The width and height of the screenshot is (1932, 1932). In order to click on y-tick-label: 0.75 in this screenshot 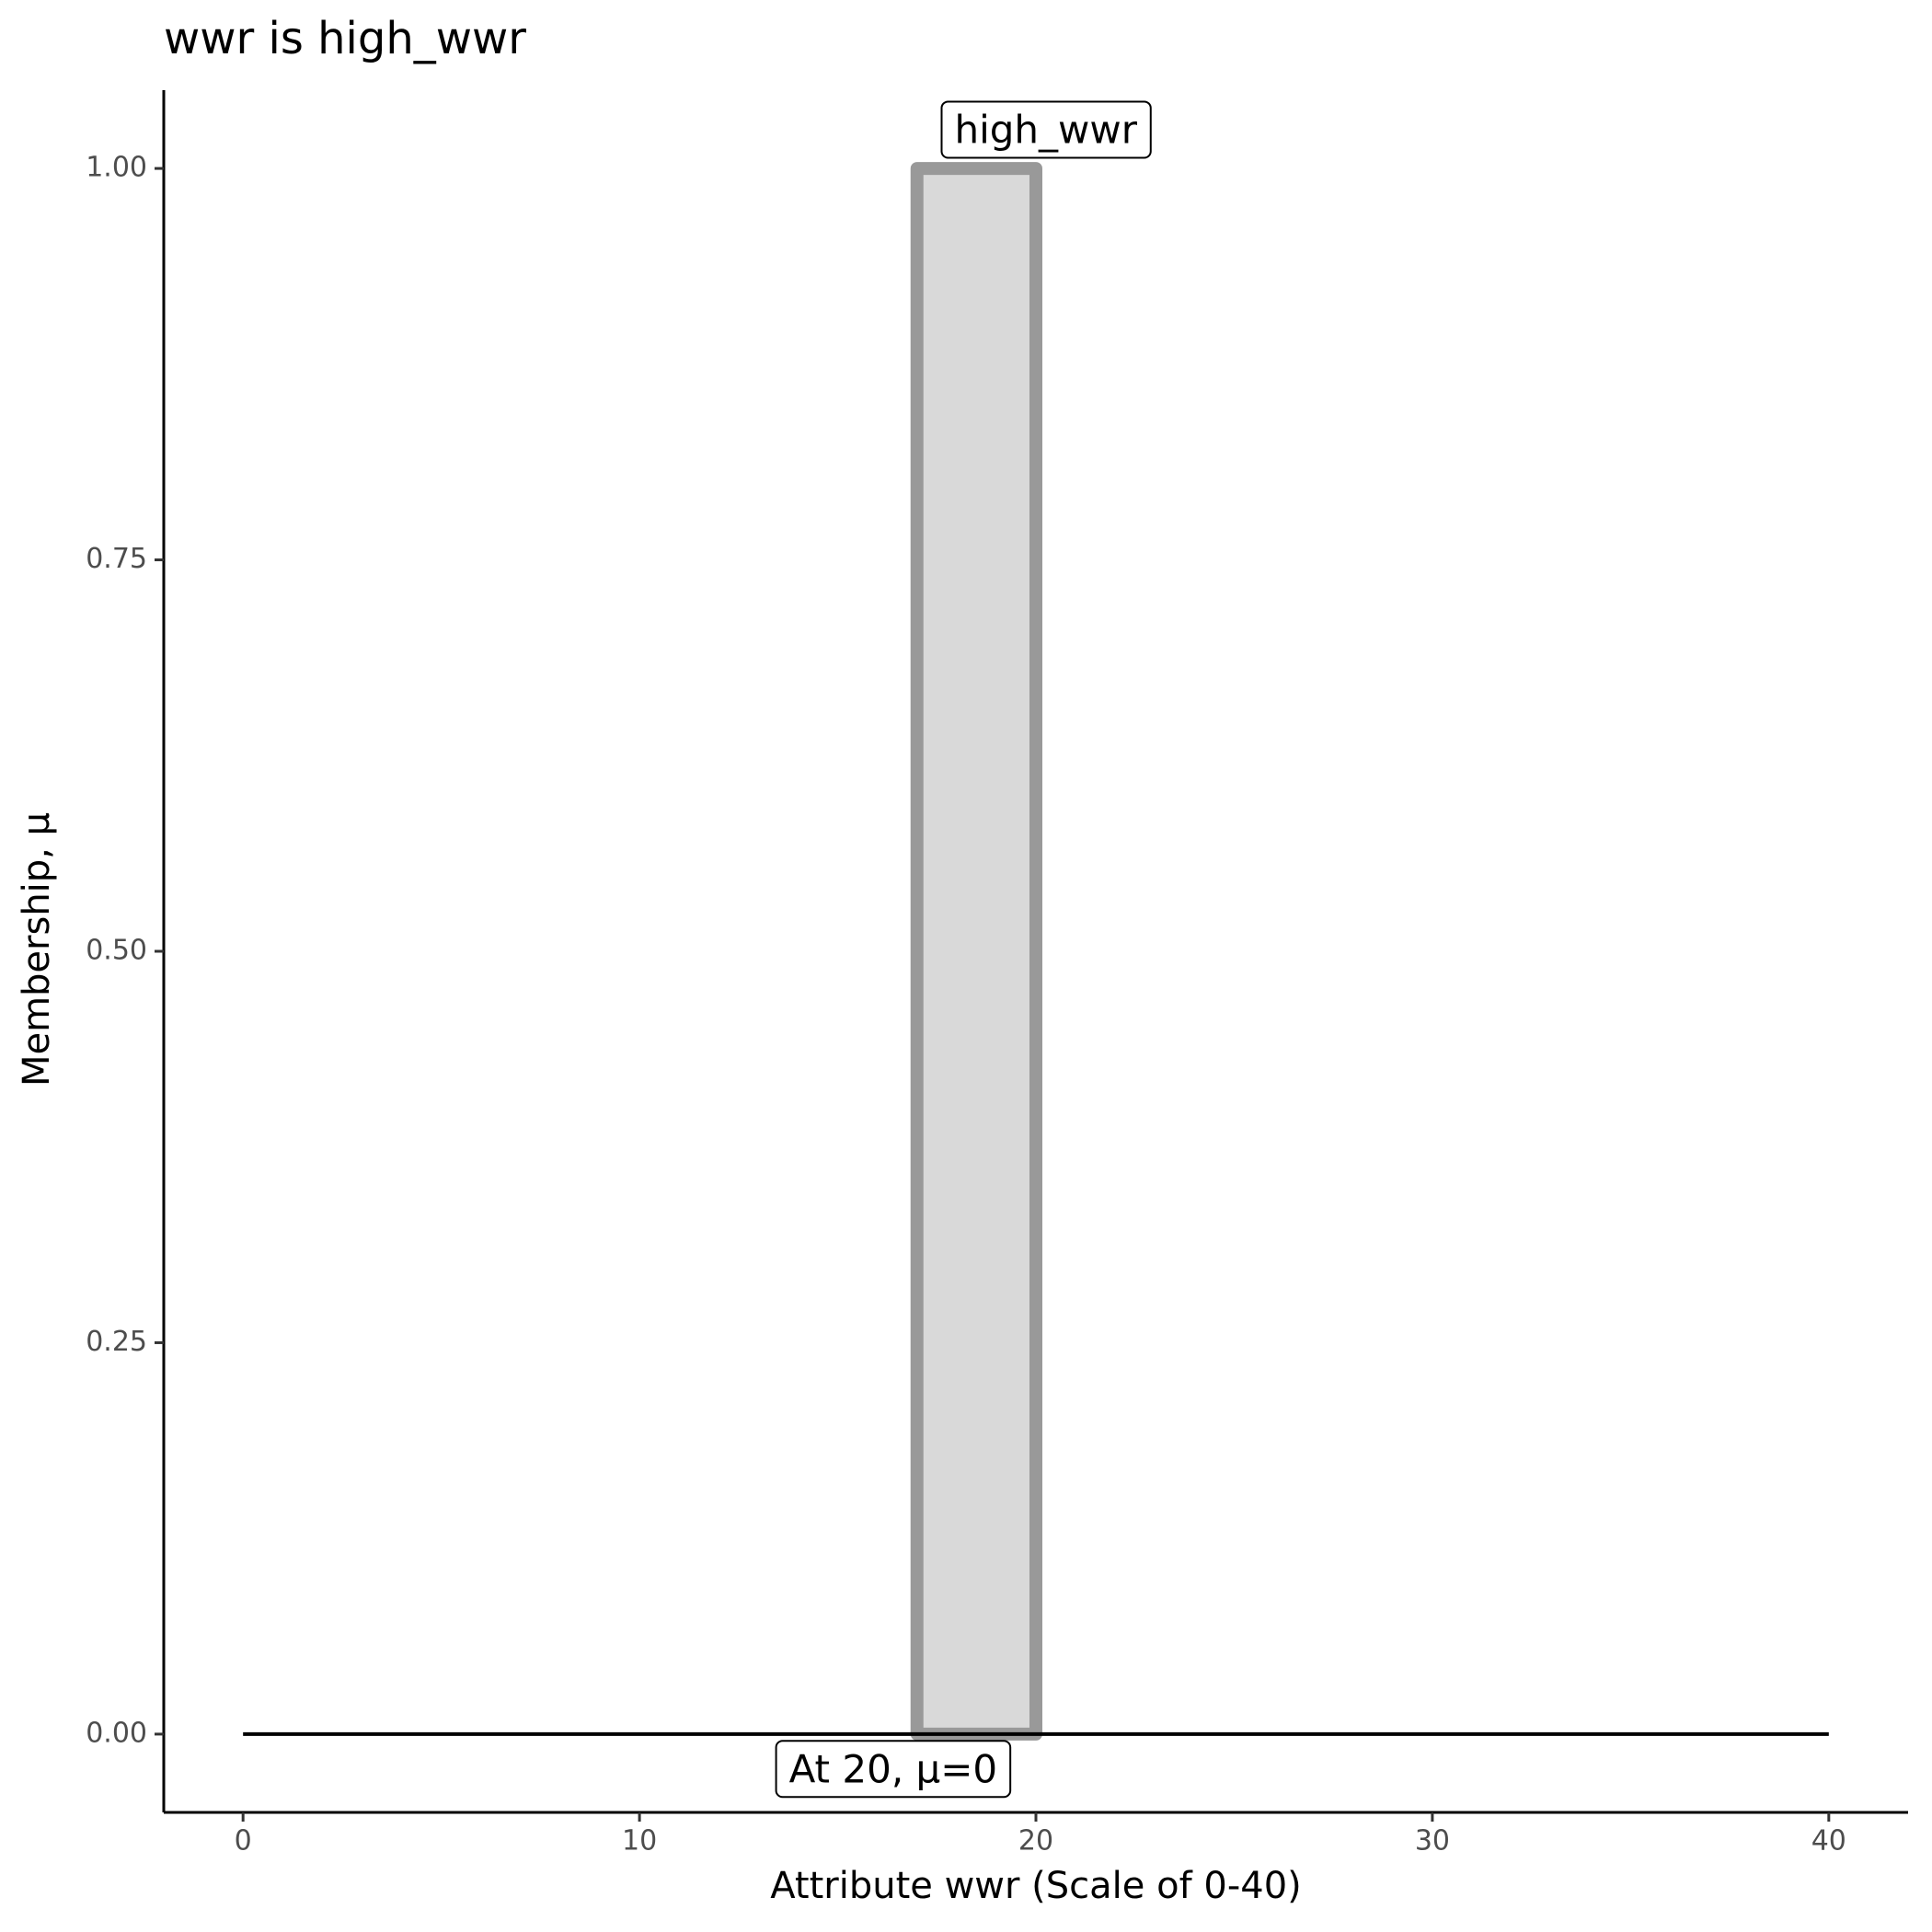, I will do `click(116, 559)`.